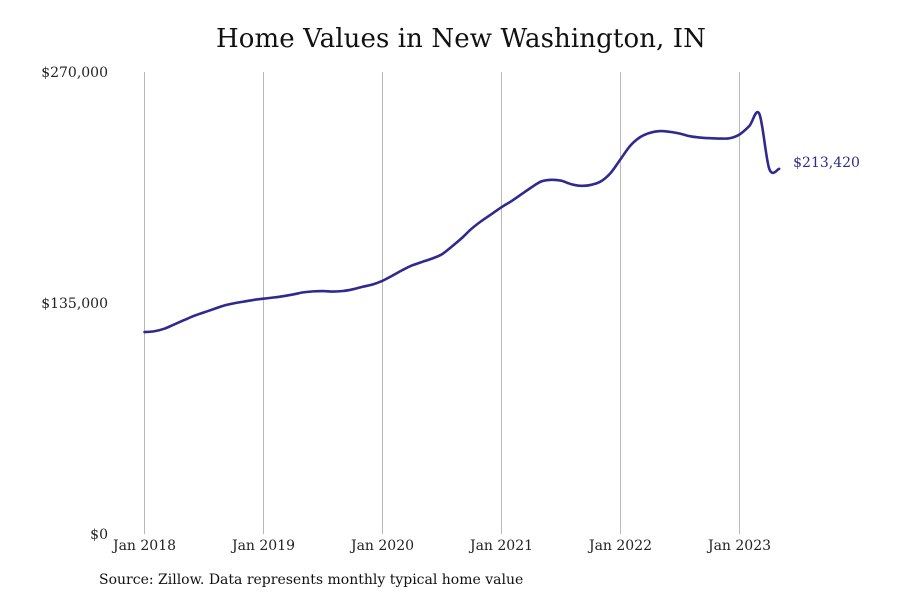  I want to click on y-tick-label: $135,000, so click(74, 304).